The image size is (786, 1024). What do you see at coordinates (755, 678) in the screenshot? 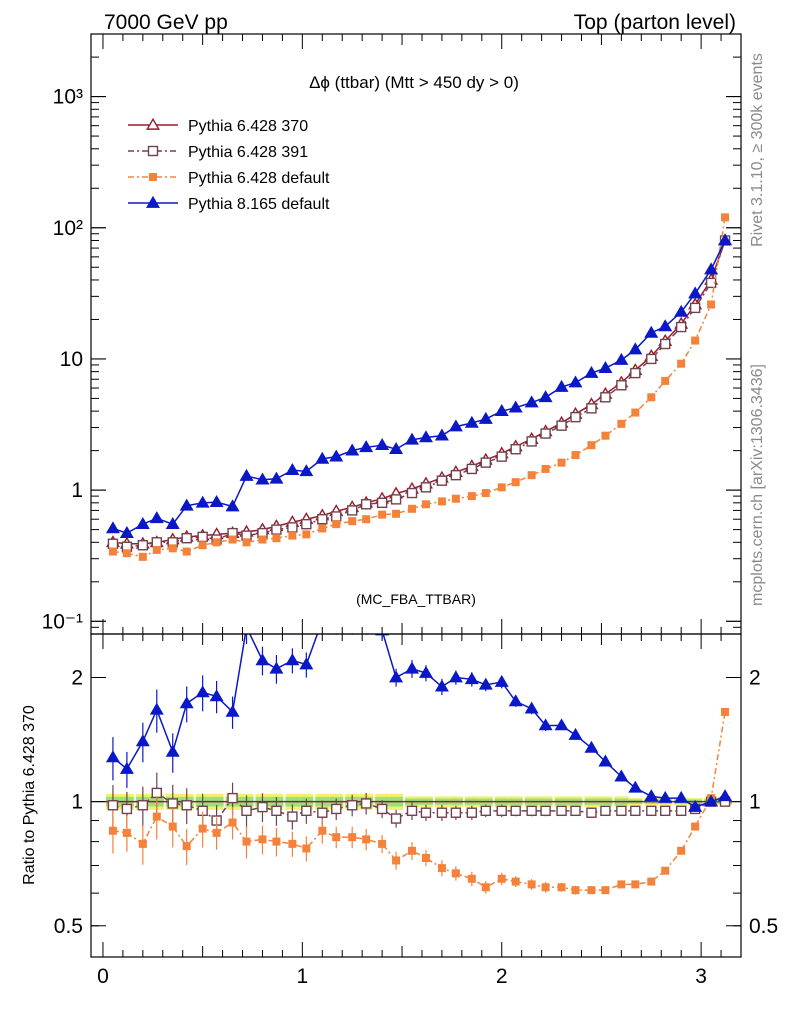
I see `ratio-ytick-label-right: 2` at bounding box center [755, 678].